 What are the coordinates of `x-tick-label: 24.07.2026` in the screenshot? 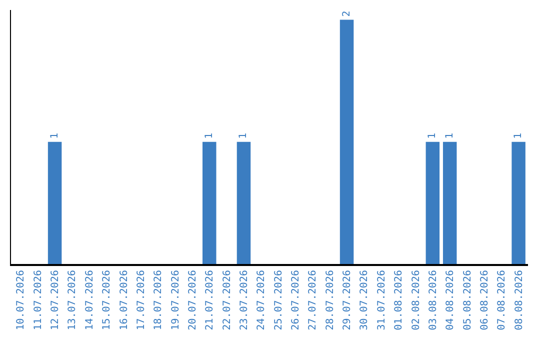 It's located at (262, 300).